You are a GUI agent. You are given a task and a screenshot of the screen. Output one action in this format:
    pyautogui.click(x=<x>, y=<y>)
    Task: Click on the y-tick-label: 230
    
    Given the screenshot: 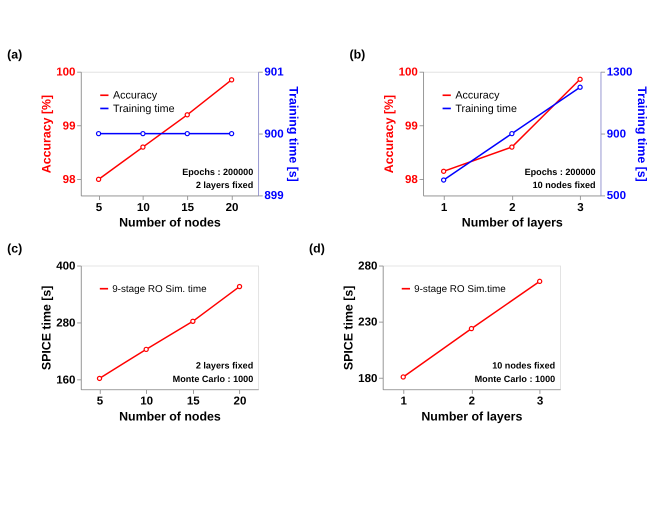 What is the action you would take?
    pyautogui.click(x=368, y=322)
    